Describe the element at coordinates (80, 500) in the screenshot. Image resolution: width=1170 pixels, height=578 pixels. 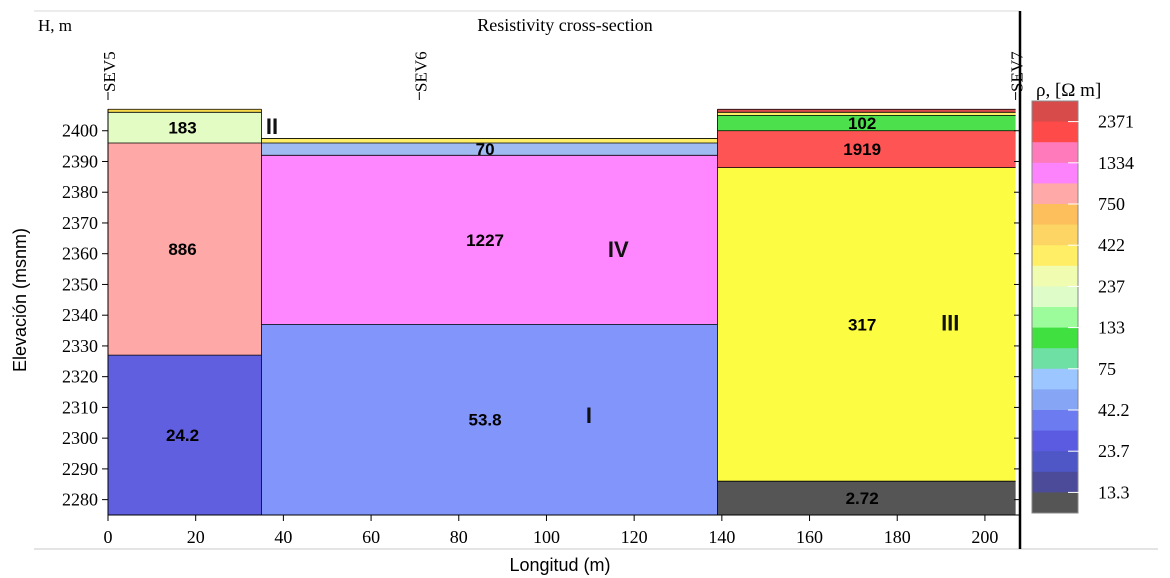
I see `y-tick-label-2280: 2280` at that location.